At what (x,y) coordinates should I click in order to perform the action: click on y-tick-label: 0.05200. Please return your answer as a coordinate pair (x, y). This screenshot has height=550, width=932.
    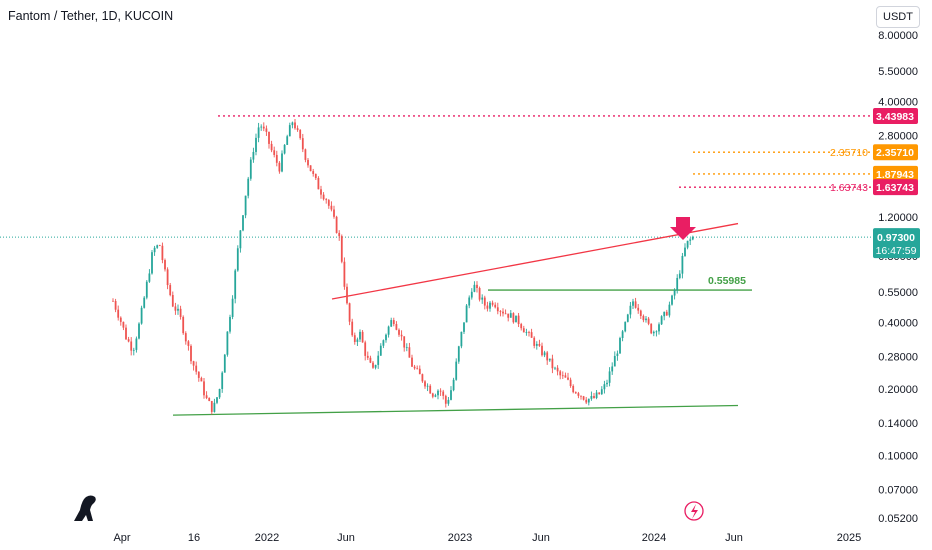
    Looking at the image, I should click on (898, 519).